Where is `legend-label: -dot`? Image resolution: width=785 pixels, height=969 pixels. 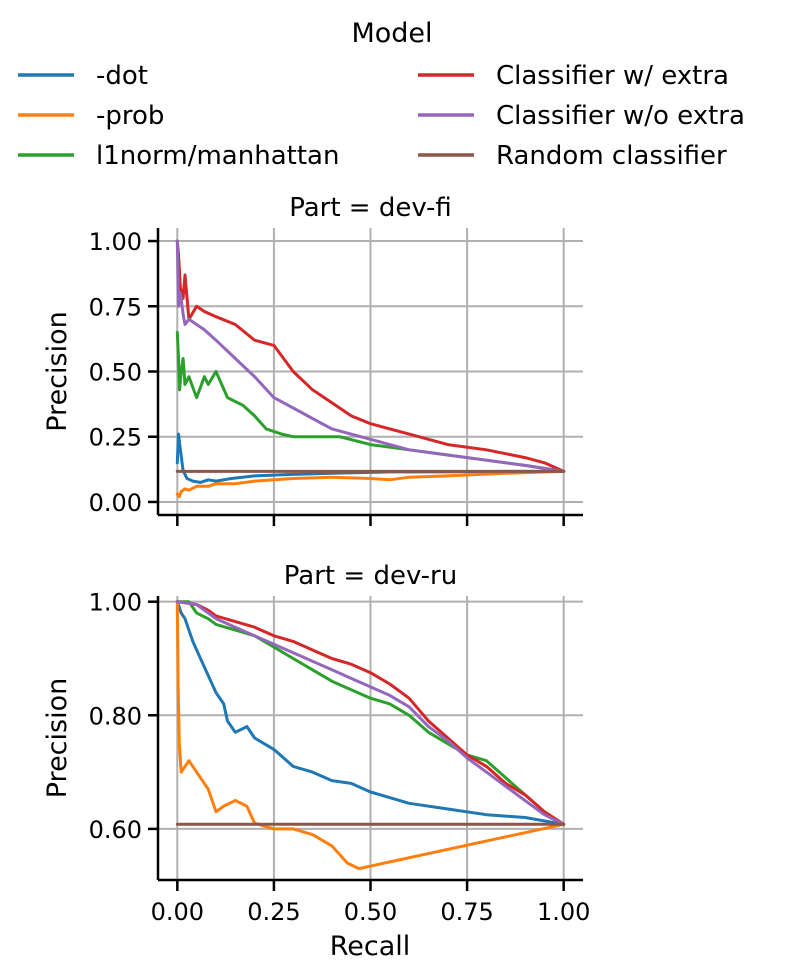 legend-label: -dot is located at coordinates (122, 76).